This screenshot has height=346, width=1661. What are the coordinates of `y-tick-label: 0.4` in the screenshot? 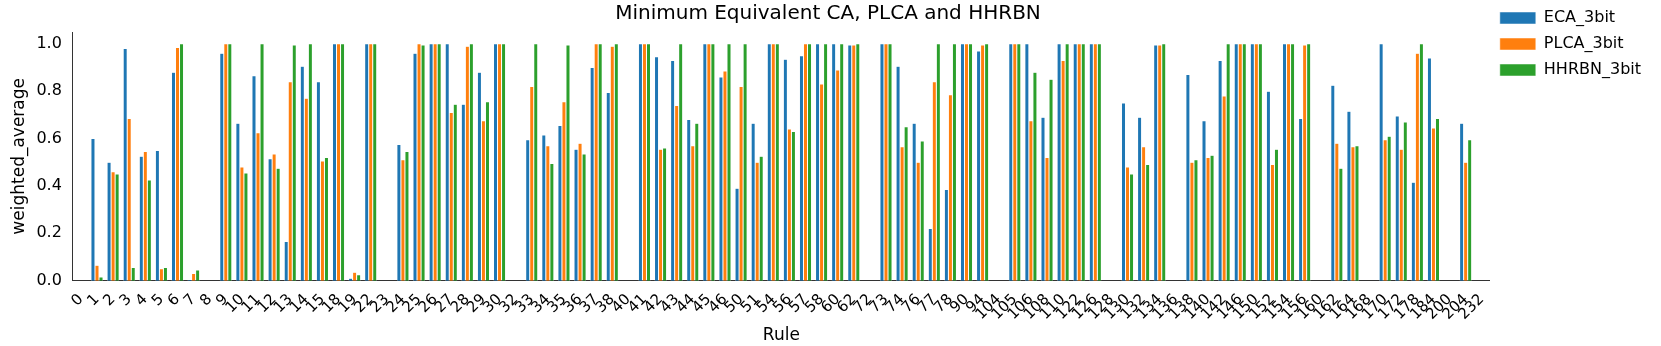 It's located at (49, 185).